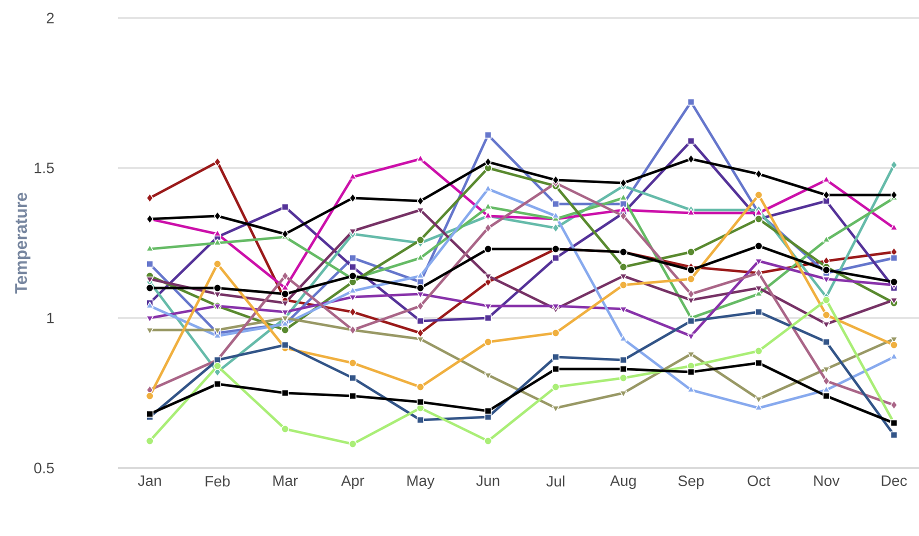 The image size is (919, 536). Describe the element at coordinates (352, 482) in the screenshot. I see `x-tick-label: Apr` at that location.